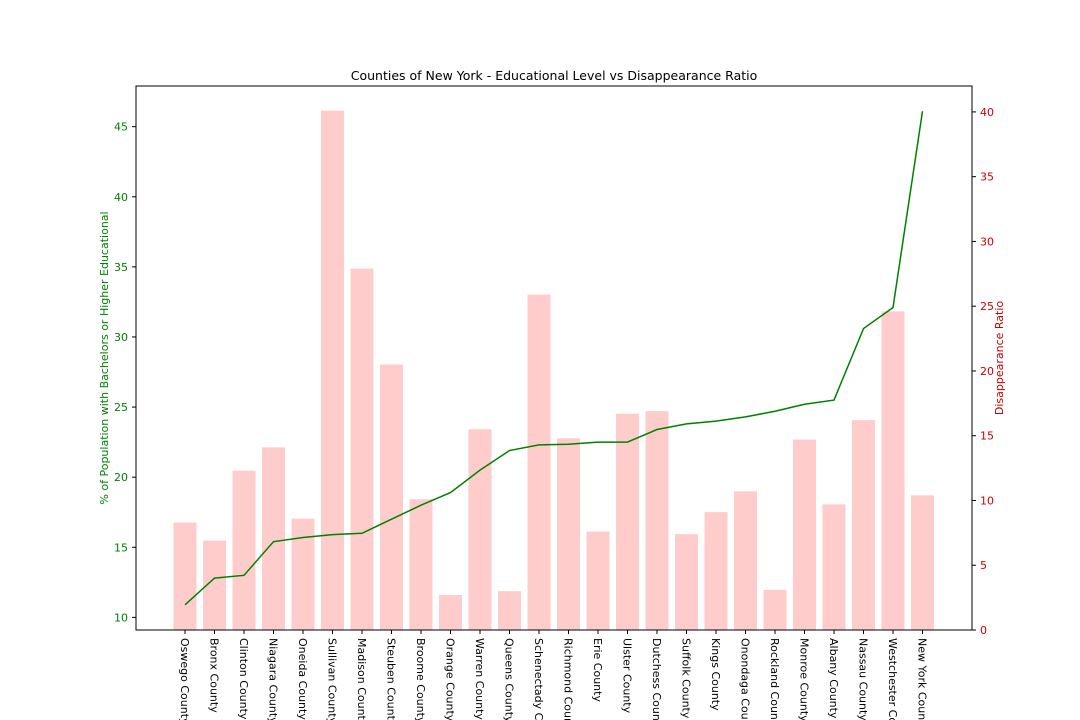 This screenshot has width=1080, height=720. What do you see at coordinates (121, 407) in the screenshot?
I see `left-y-tick-label: 25` at bounding box center [121, 407].